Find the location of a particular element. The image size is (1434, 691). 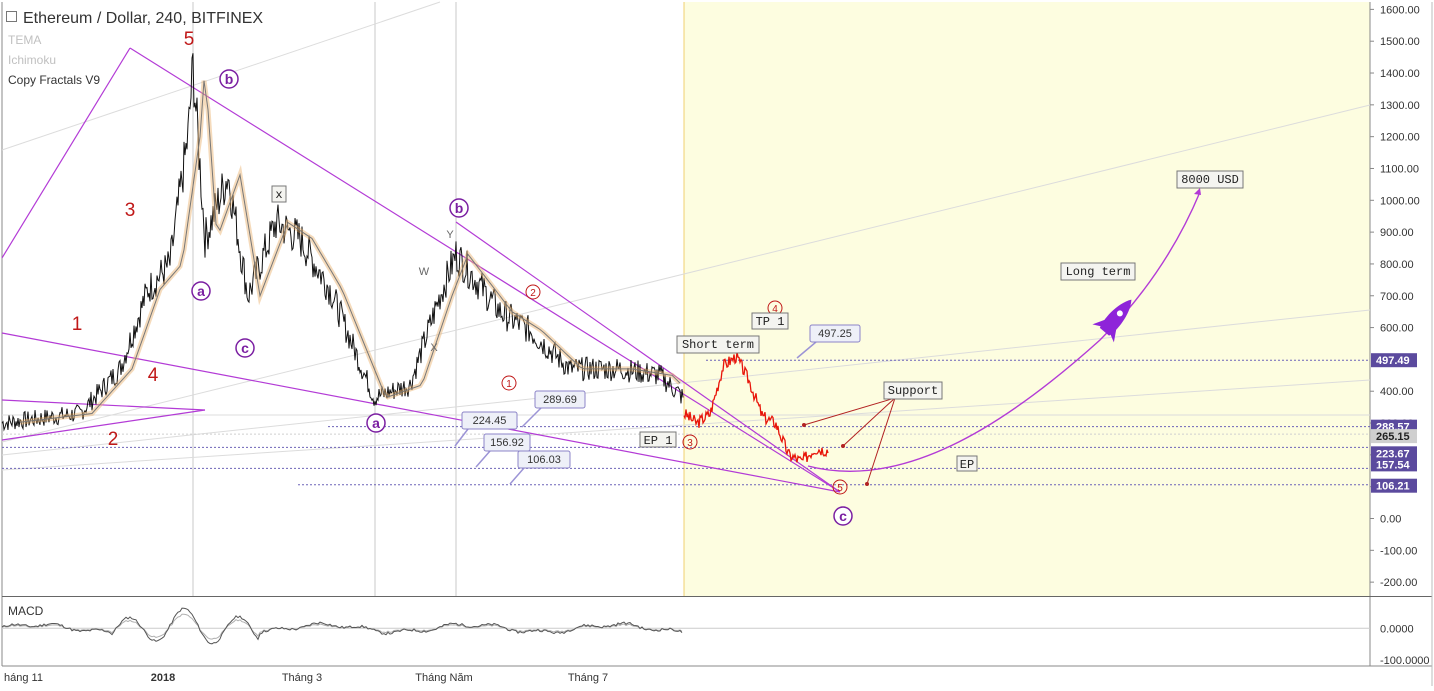

wave-wxy-label: X is located at coordinates (434, 348).